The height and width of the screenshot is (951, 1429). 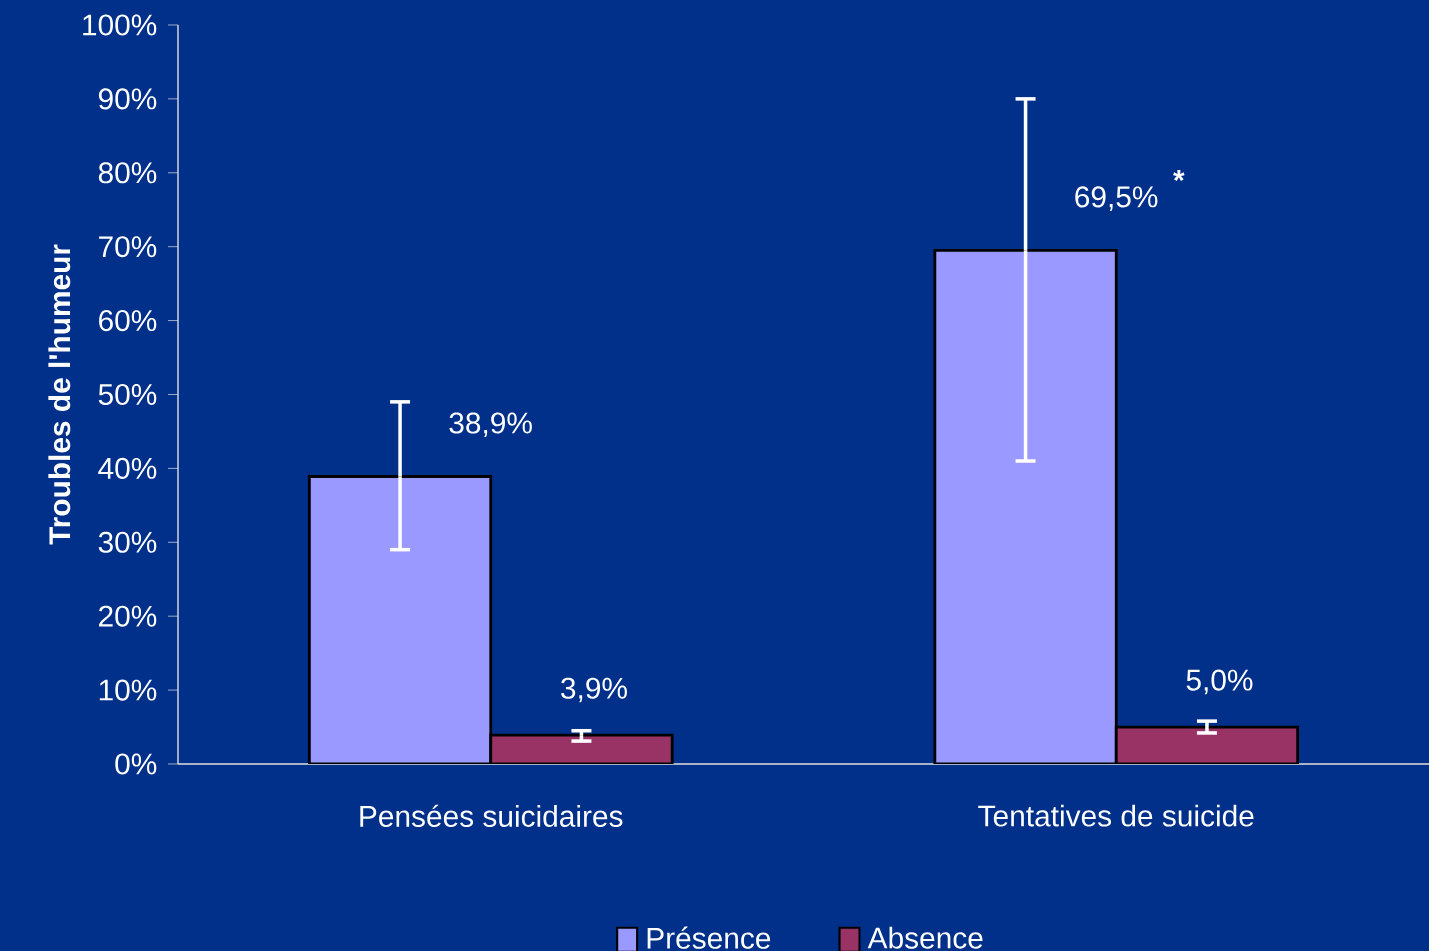 I want to click on y-tick-label: 80%, so click(x=127, y=173).